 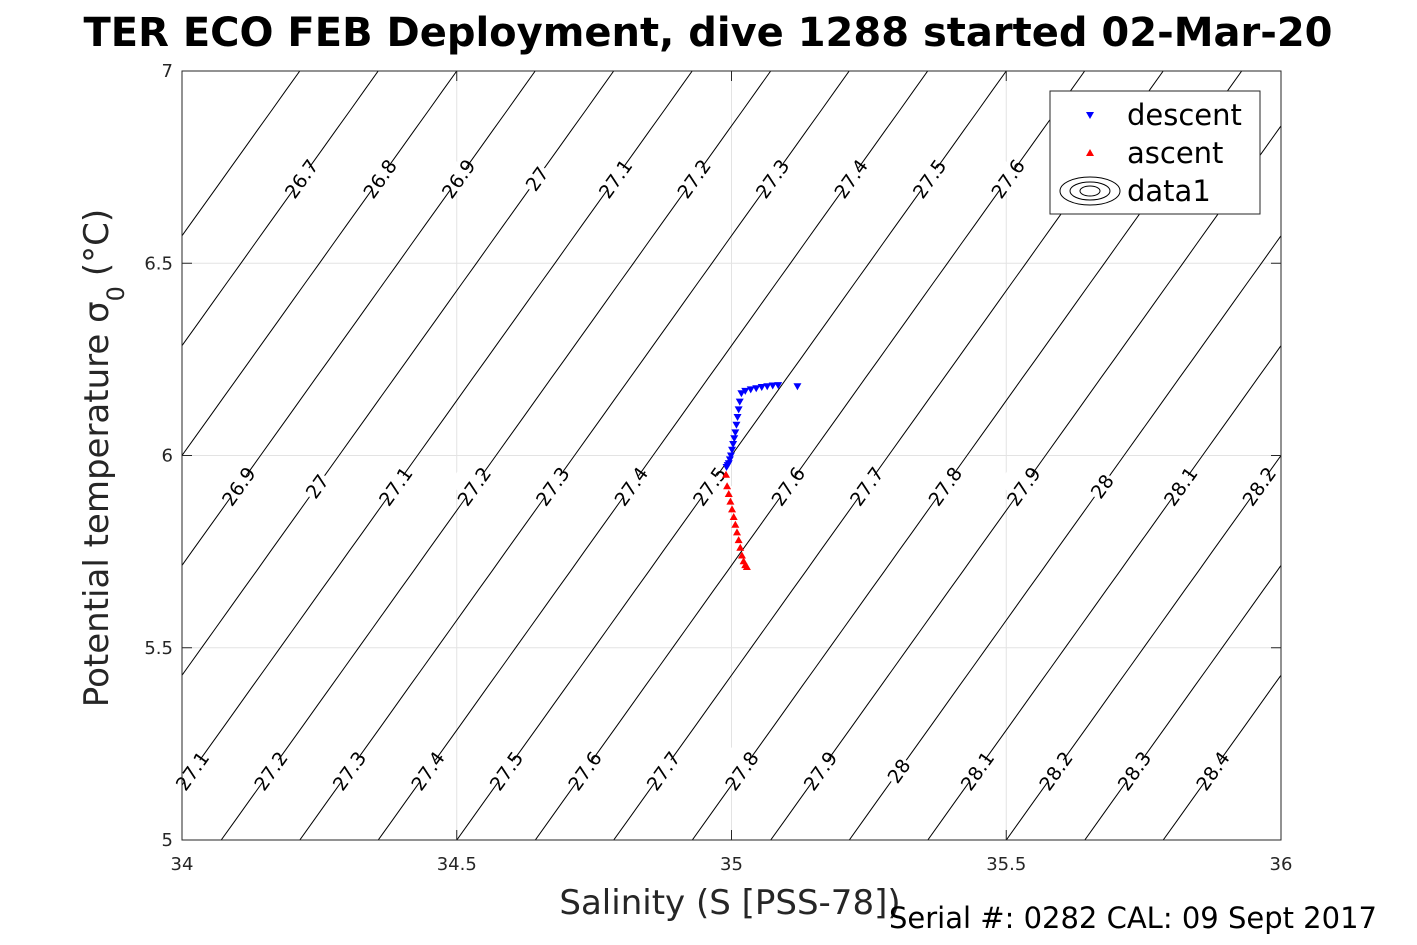 I want to click on legend-data1-label: data1, so click(x=1169, y=191).